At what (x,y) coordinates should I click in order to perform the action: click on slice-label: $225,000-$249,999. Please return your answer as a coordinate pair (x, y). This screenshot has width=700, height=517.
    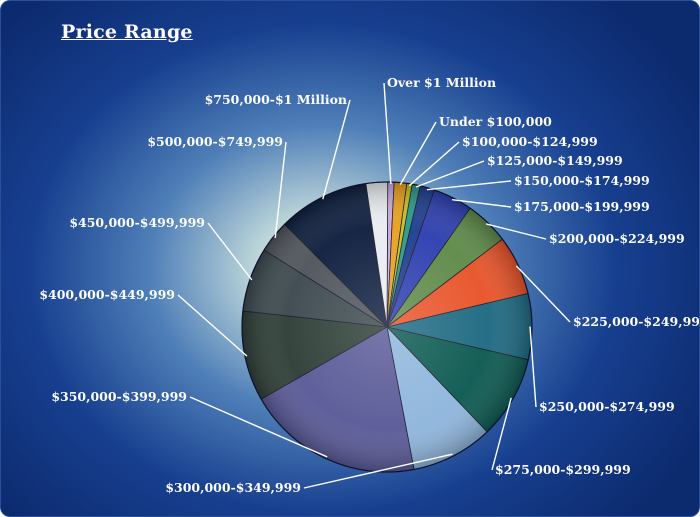
    Looking at the image, I should click on (636, 321).